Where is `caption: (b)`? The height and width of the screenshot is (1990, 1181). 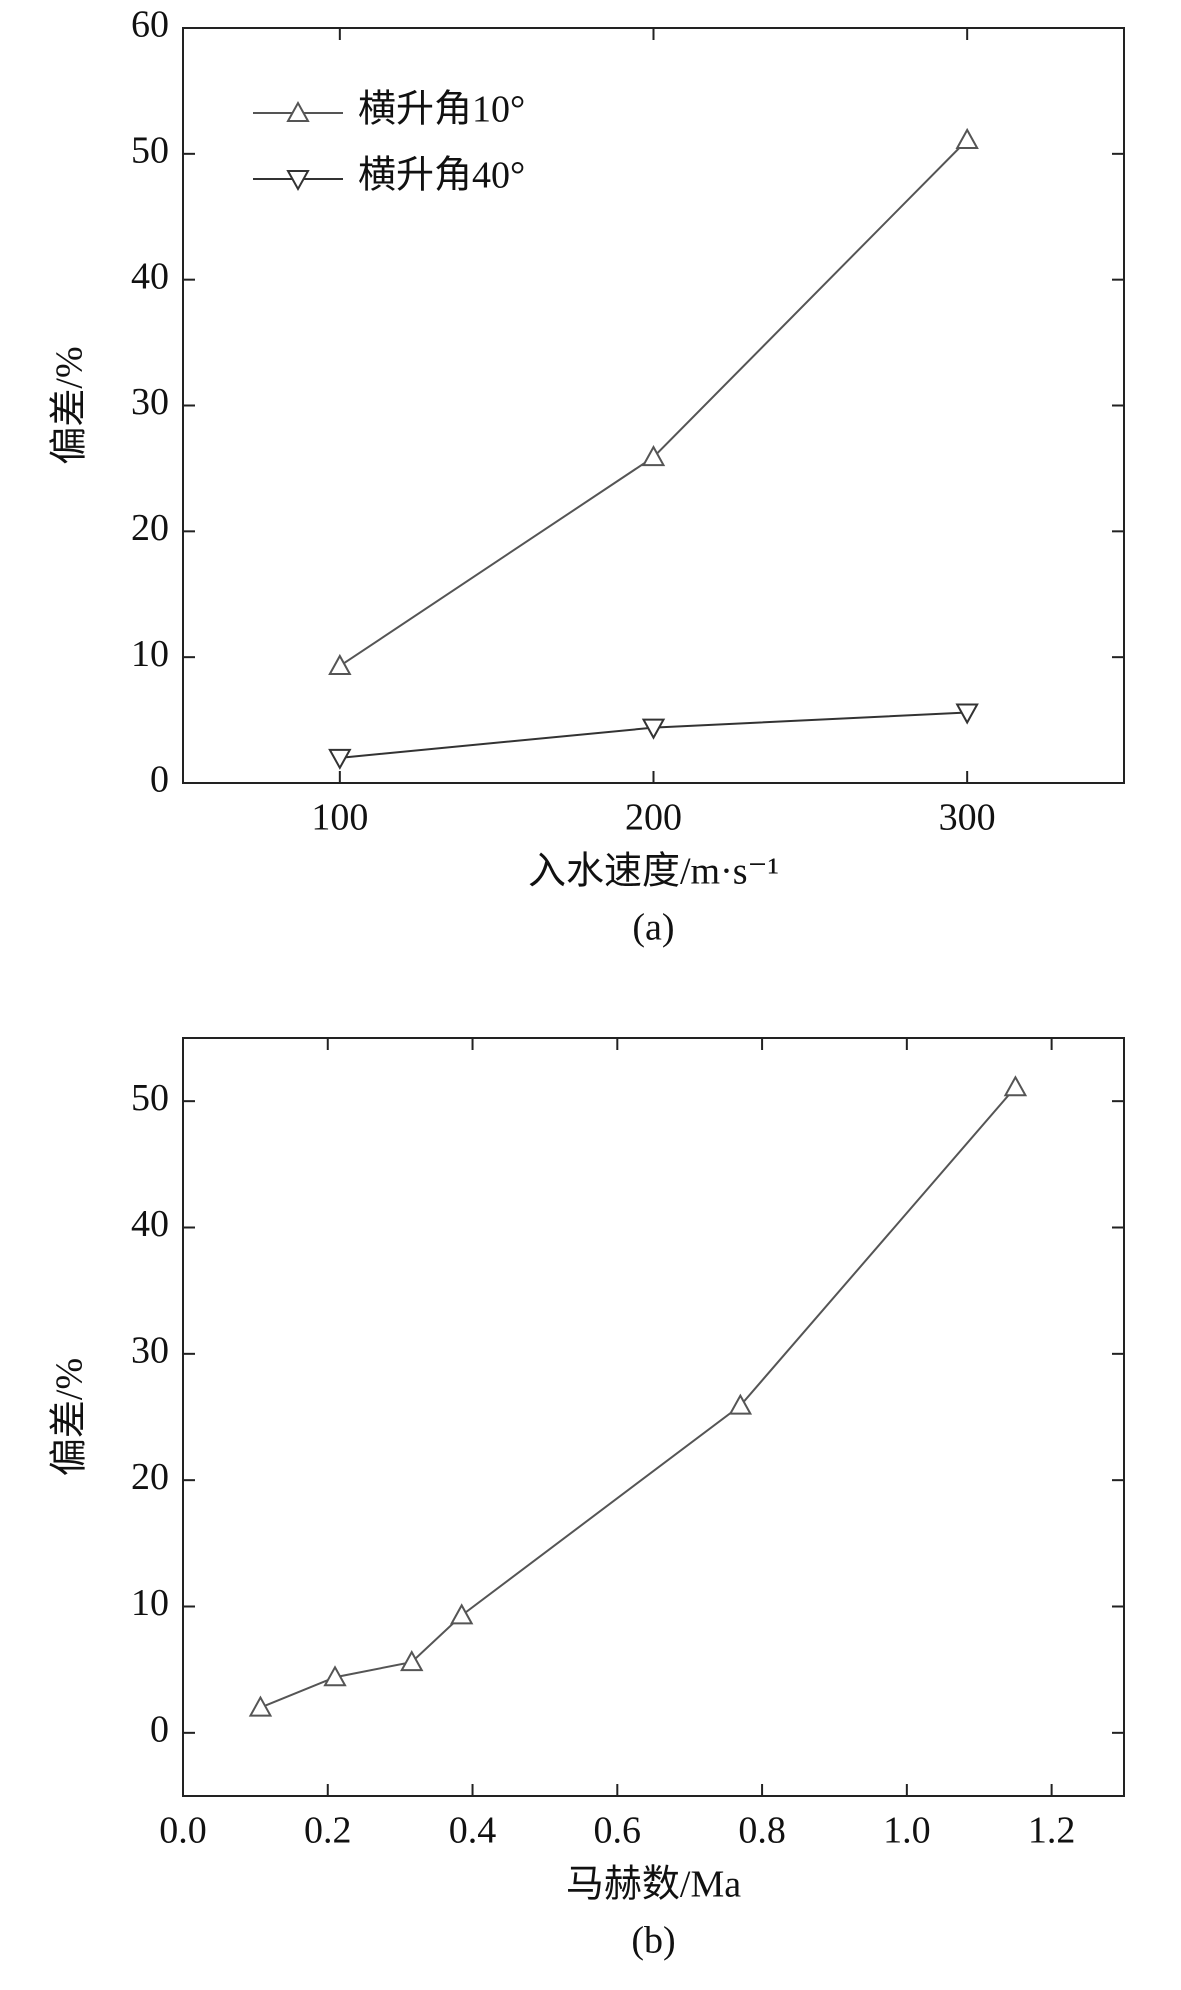
caption: (b) is located at coordinates (653, 1941).